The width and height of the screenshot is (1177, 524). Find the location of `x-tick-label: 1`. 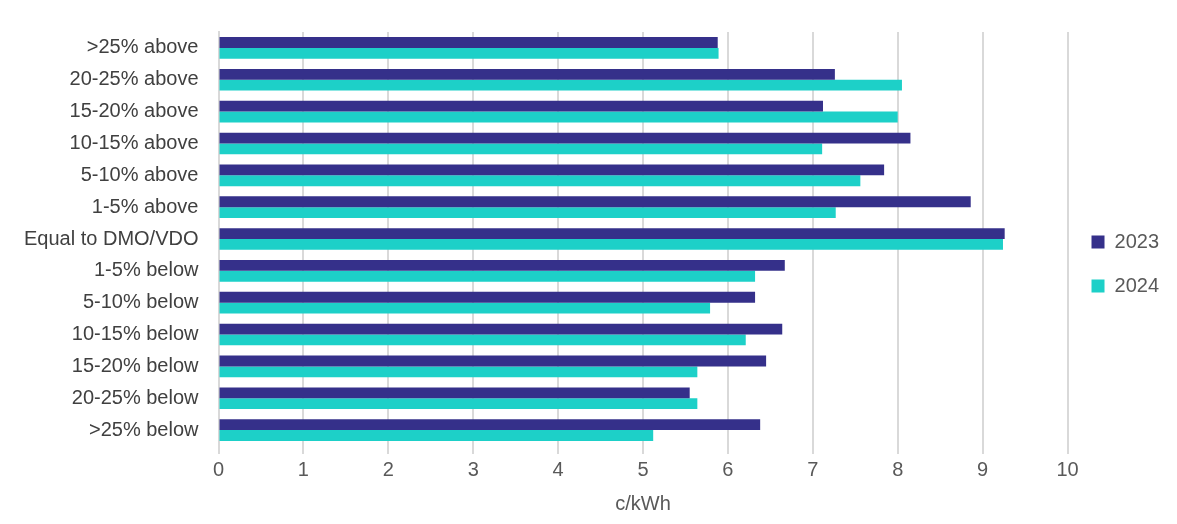

x-tick-label: 1 is located at coordinates (303, 468).